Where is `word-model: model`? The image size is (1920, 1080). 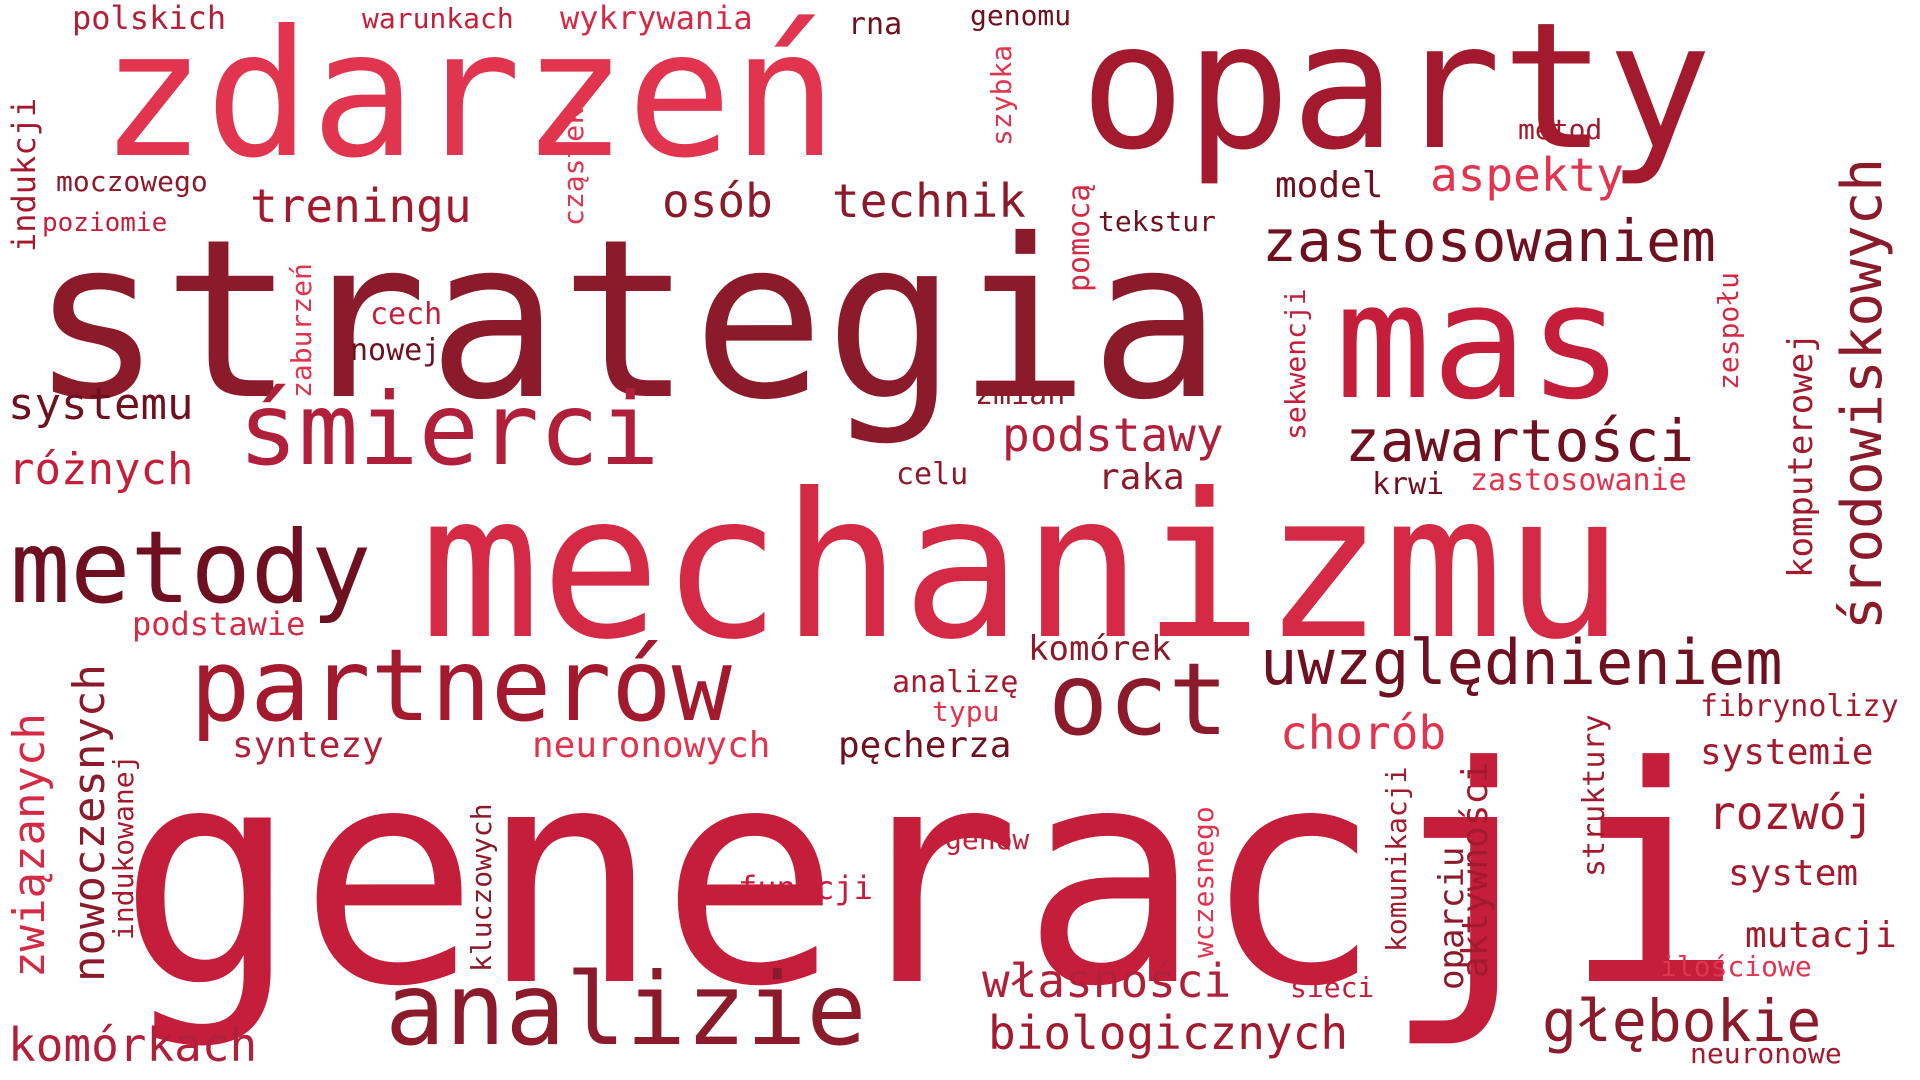
word-model: model is located at coordinates (1329, 185).